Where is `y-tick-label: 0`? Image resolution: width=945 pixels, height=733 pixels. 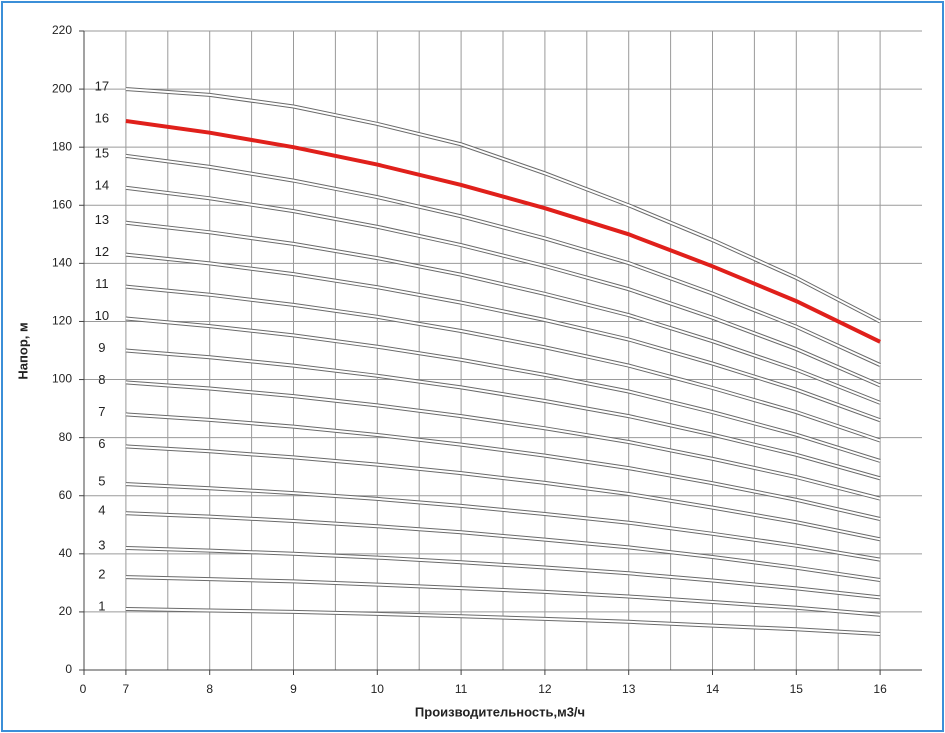
y-tick-label: 0 is located at coordinates (68, 669).